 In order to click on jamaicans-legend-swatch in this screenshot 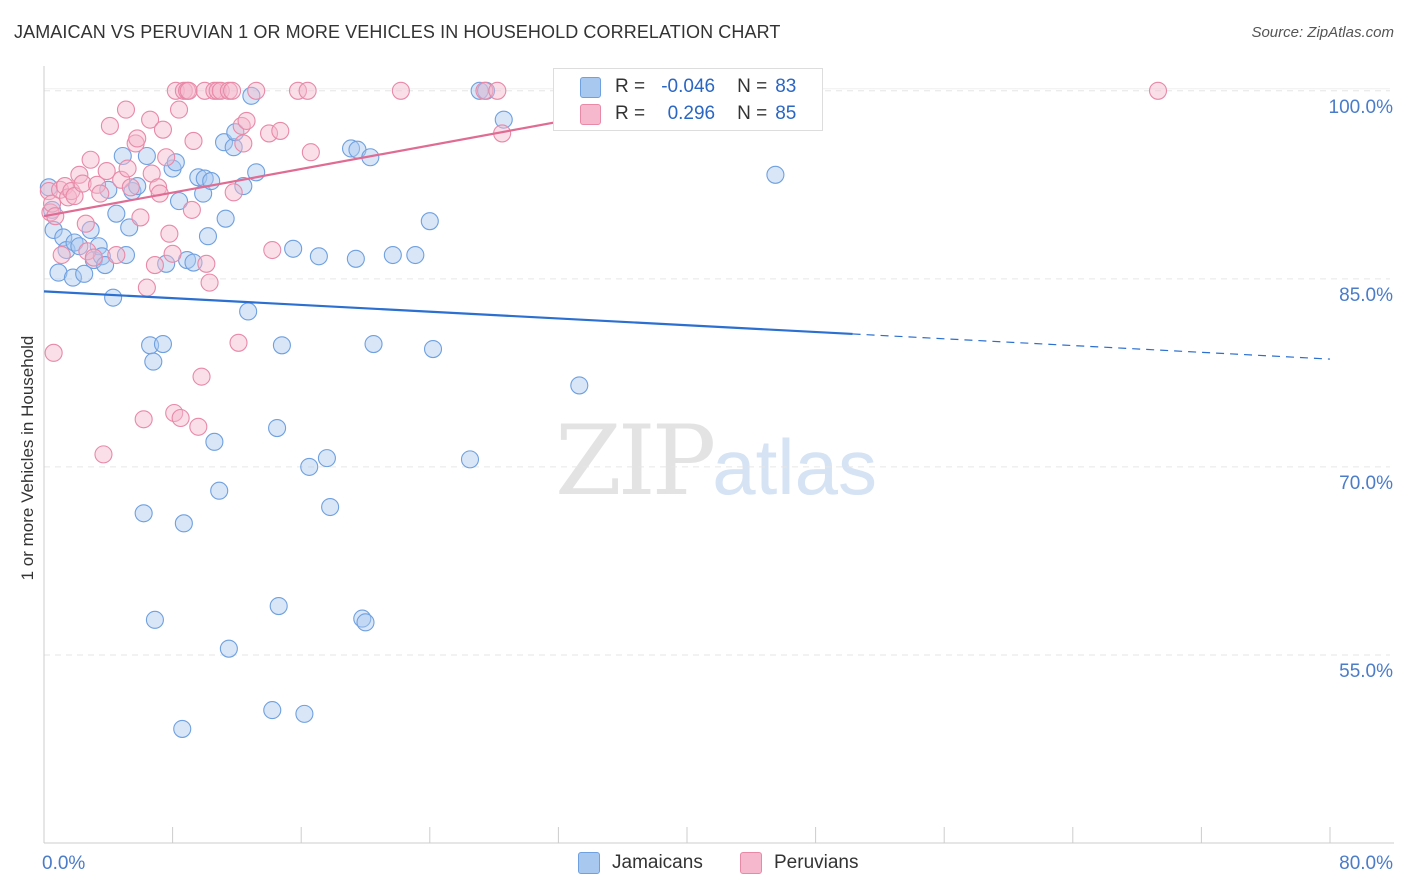, I will do `click(589, 863)`.